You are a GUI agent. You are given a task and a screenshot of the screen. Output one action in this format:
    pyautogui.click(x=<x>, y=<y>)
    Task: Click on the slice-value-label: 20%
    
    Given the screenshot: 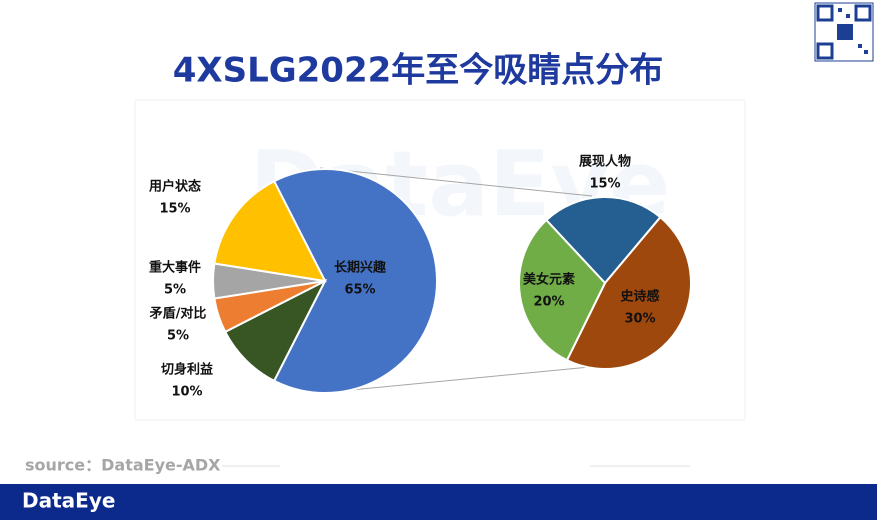 What is the action you would take?
    pyautogui.click(x=548, y=302)
    